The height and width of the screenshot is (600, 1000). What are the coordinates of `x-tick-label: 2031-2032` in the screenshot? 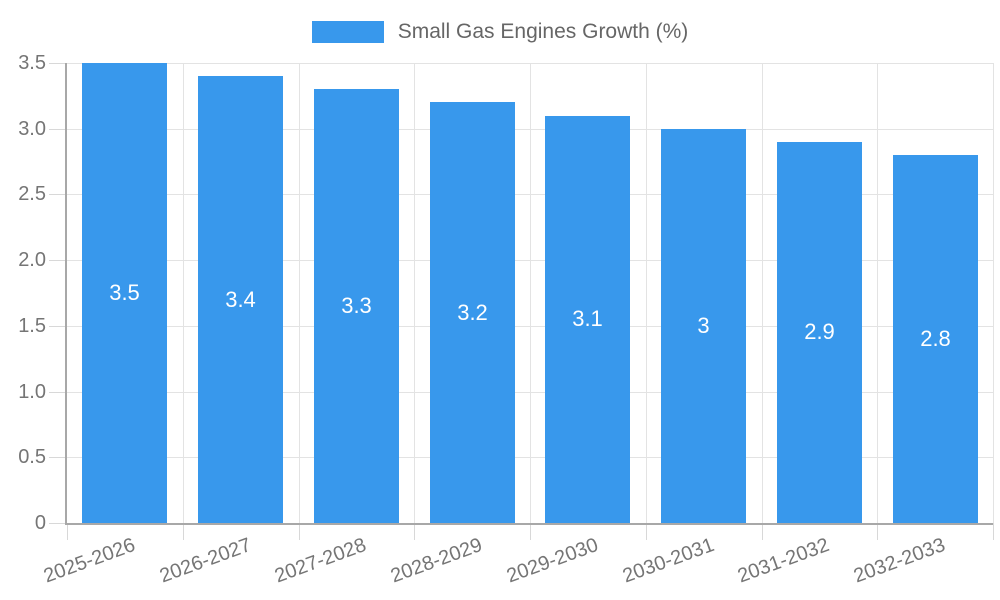 It's located at (784, 561).